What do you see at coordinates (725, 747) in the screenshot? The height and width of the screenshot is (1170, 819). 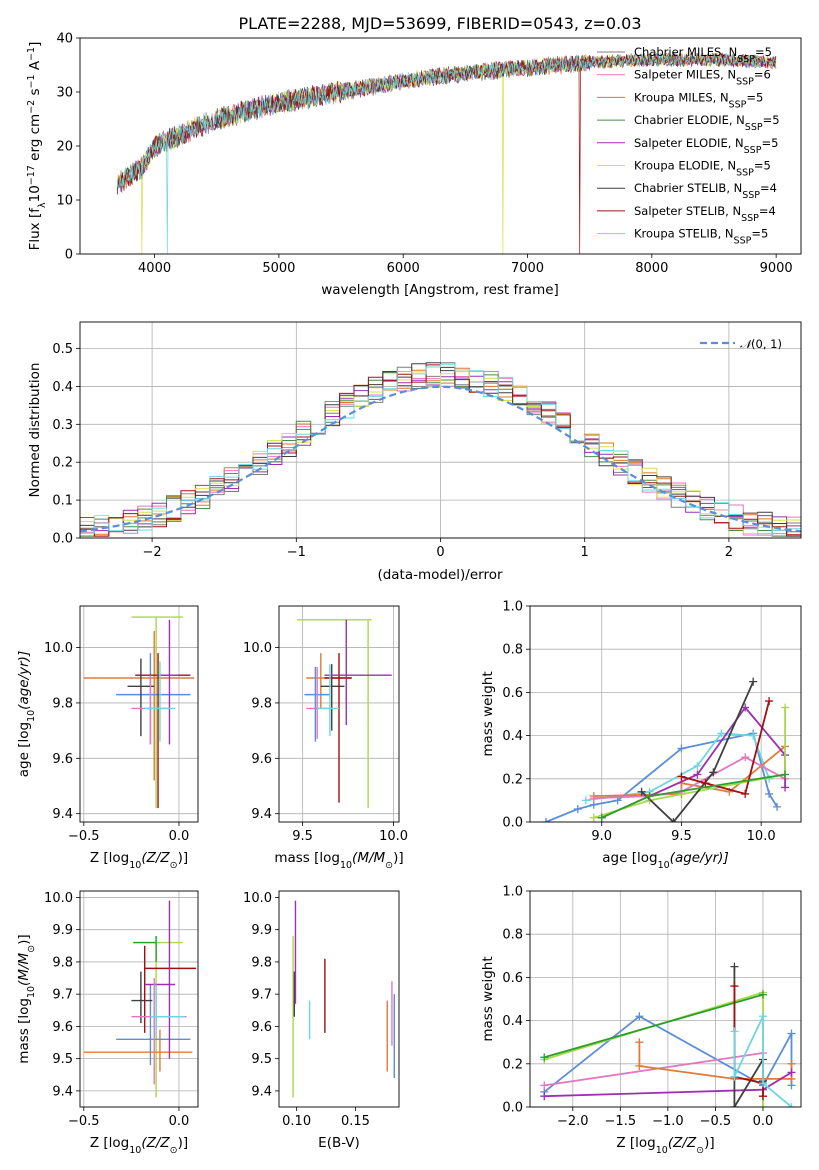 I see `weight-series-red` at bounding box center [725, 747].